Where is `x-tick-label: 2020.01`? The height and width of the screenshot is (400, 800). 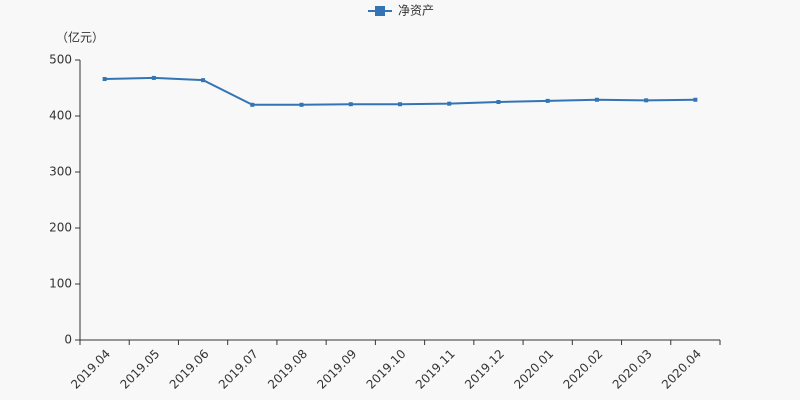
x-tick-label: 2020.01 is located at coordinates (533, 369).